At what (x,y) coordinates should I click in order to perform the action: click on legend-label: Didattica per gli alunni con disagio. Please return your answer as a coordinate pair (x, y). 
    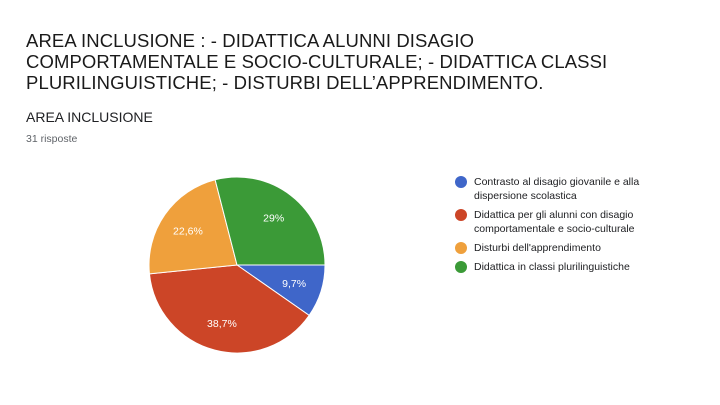
    Looking at the image, I should click on (554, 215).